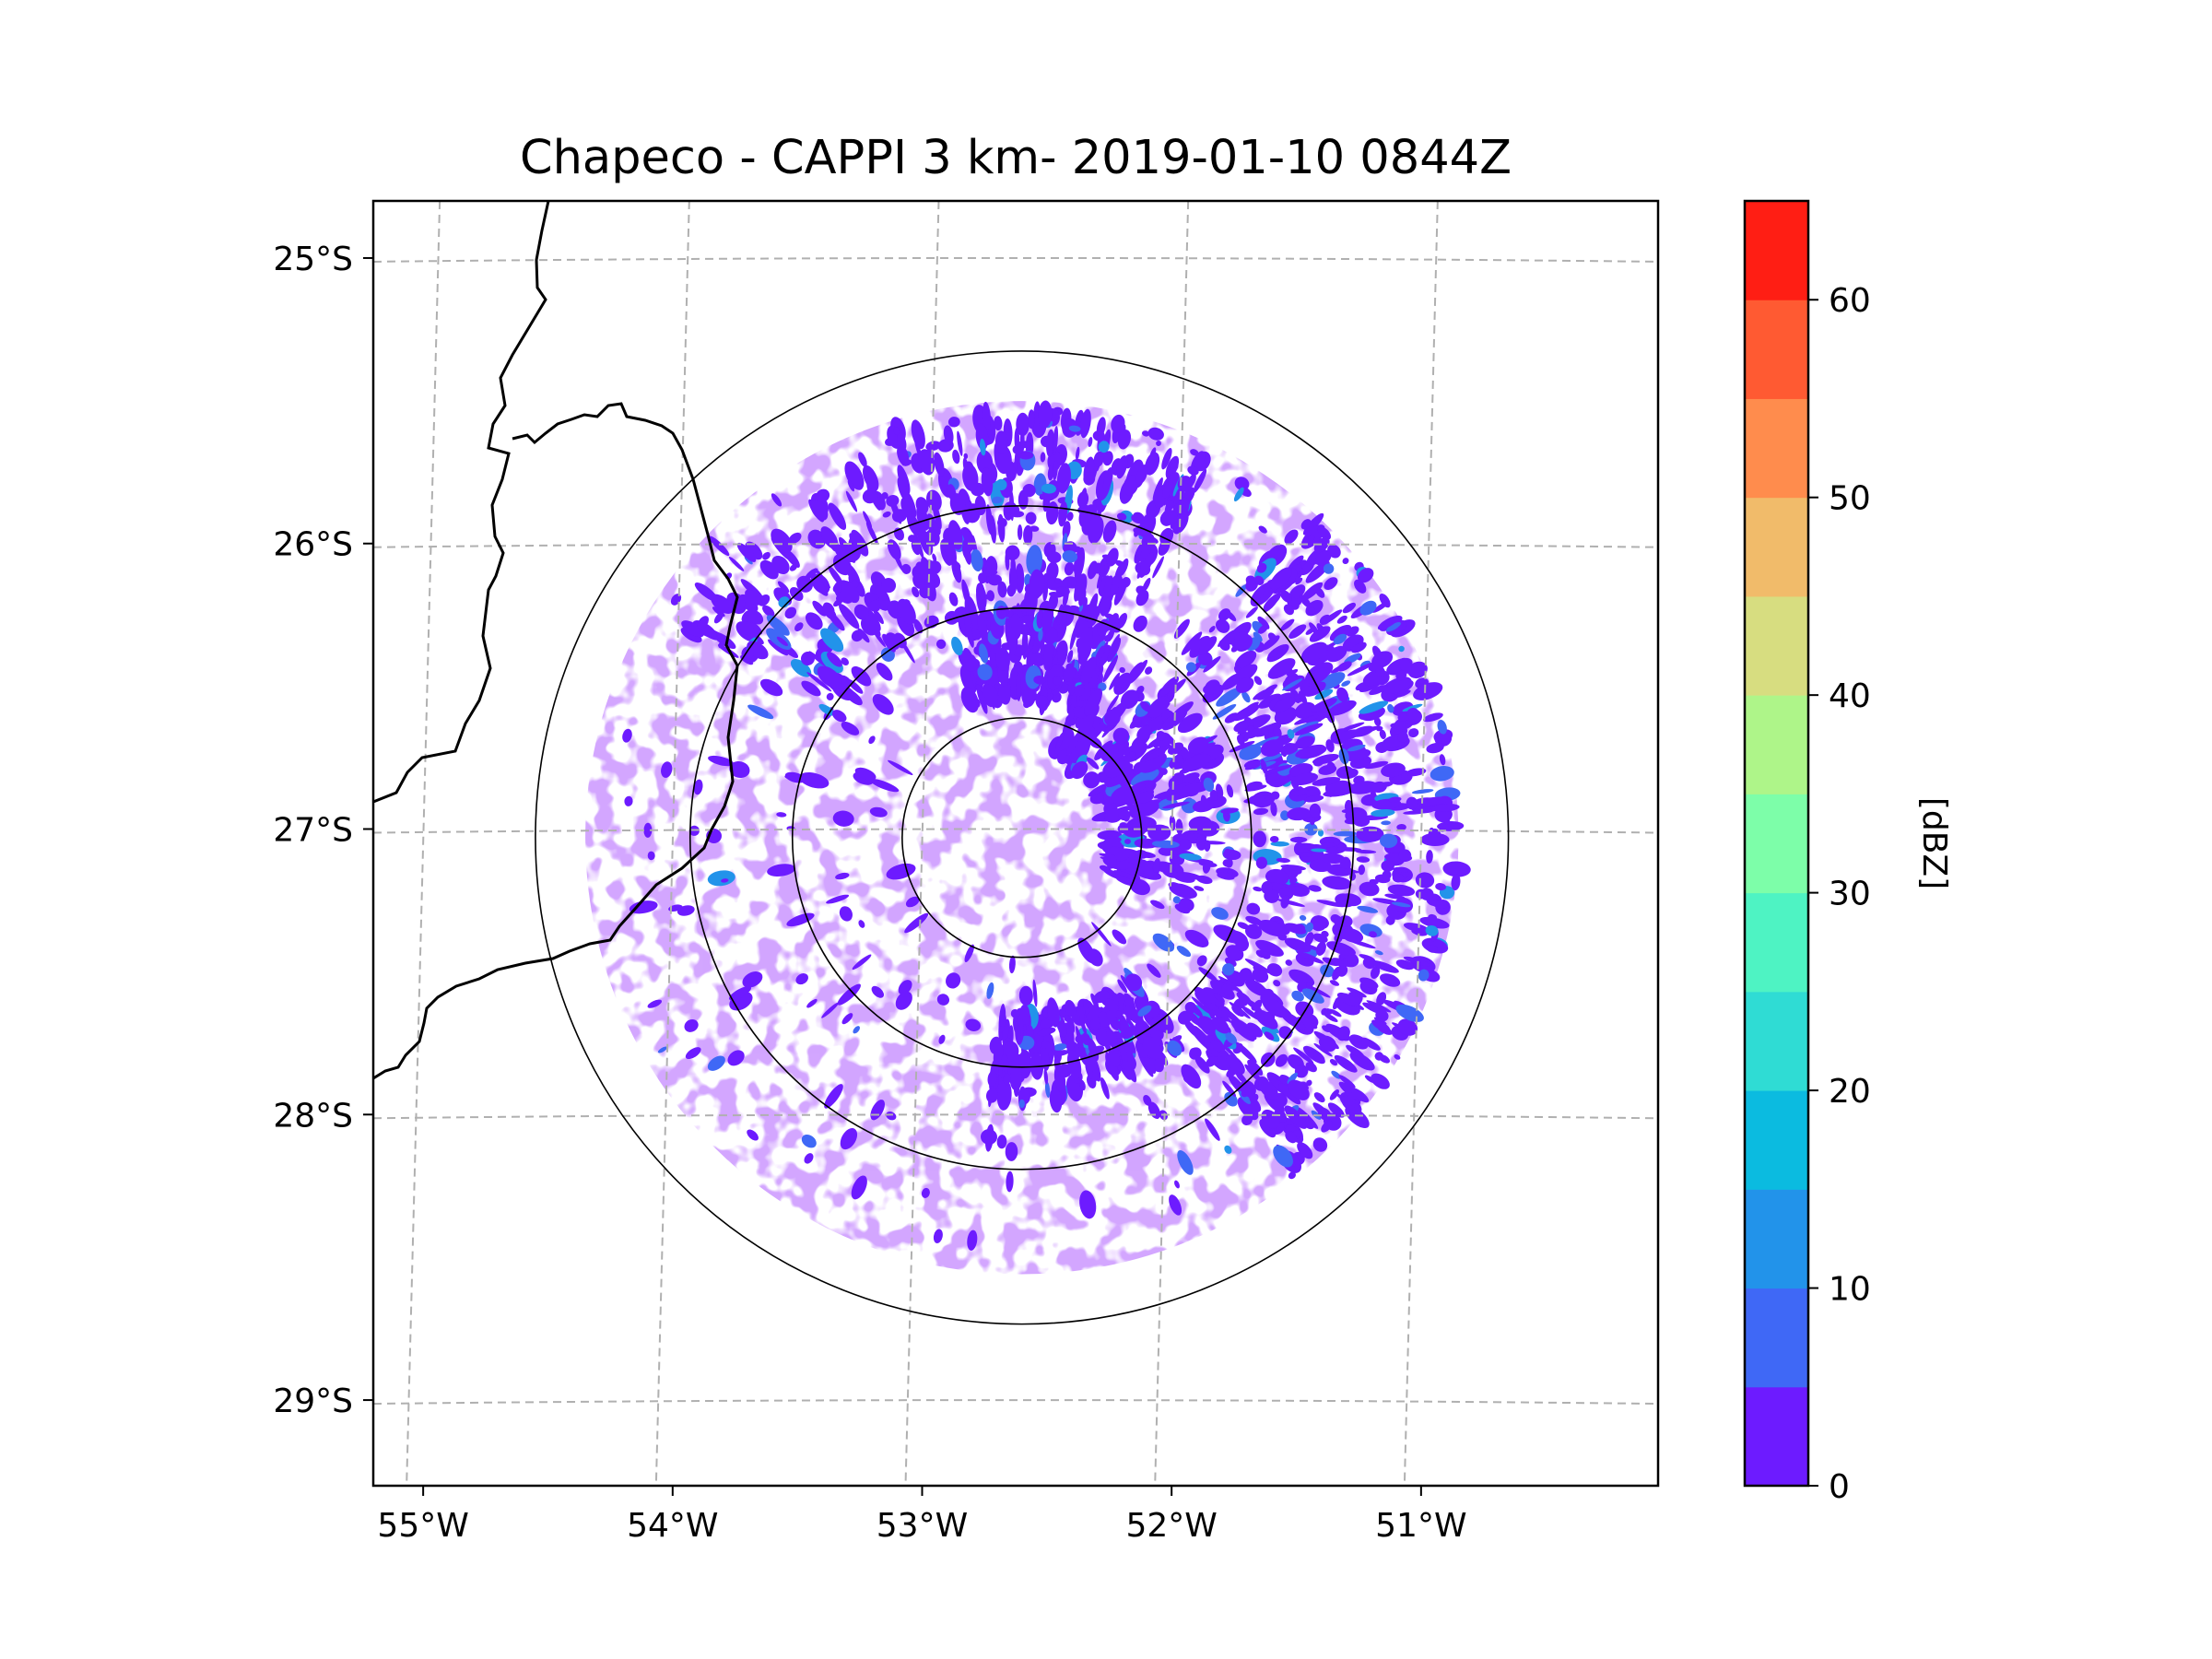  I want to click on colorbar-tick-label: 20, so click(1850, 1092).